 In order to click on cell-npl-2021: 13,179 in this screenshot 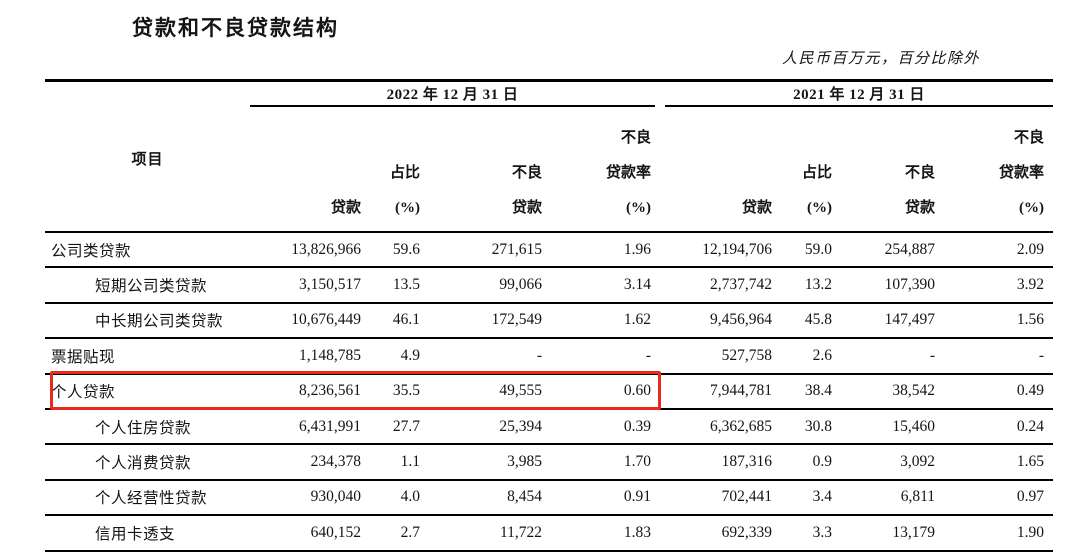, I will do `click(893, 533)`.